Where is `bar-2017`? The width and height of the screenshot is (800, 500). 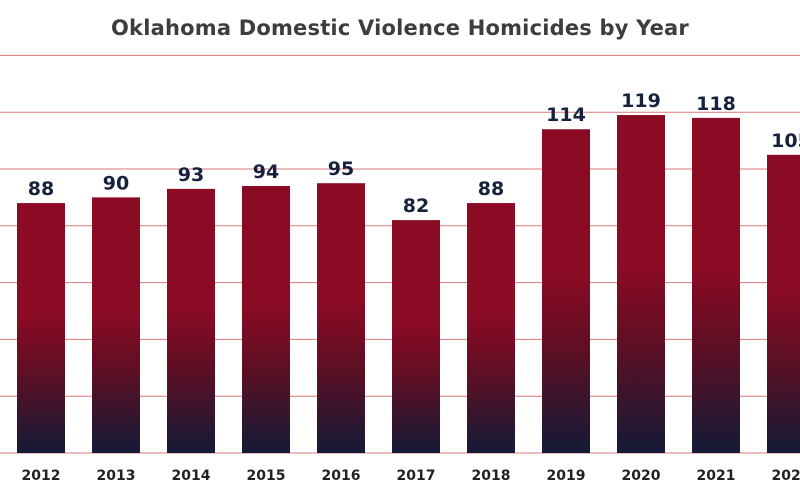
bar-2017 is located at coordinates (416, 336).